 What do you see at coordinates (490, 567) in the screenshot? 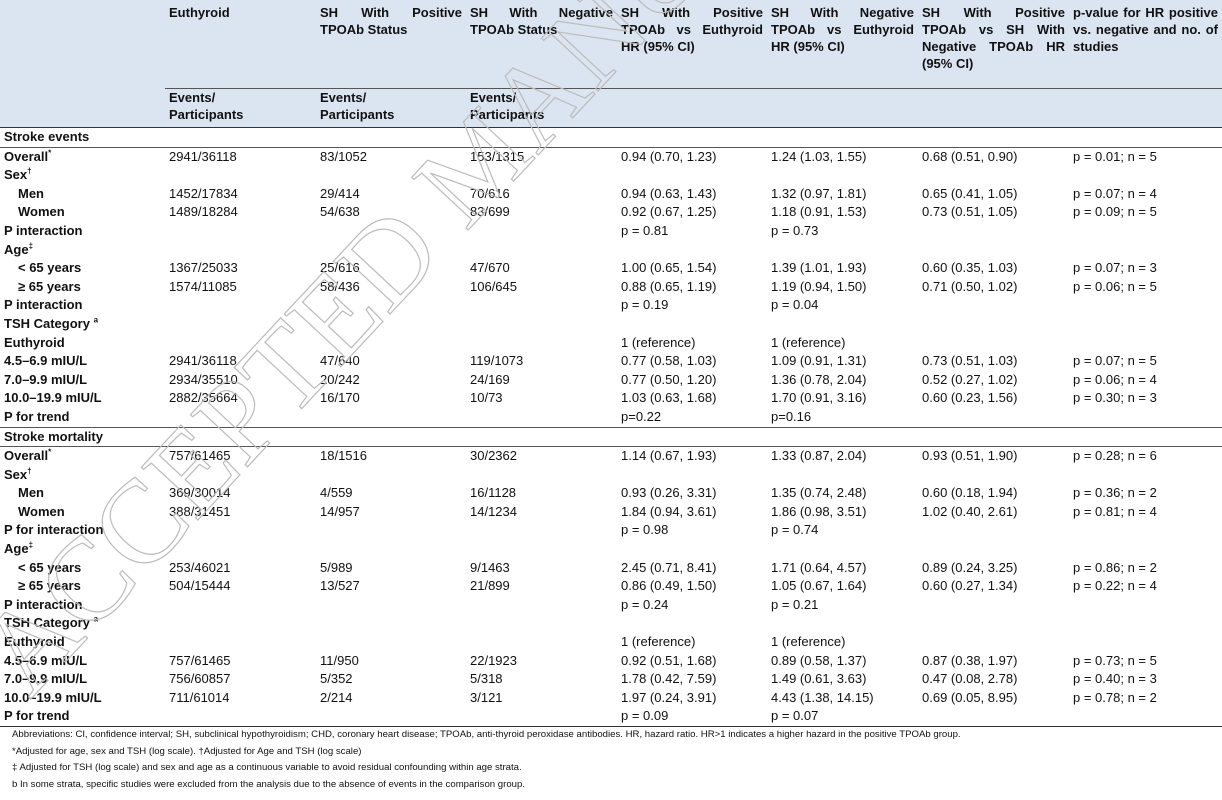
I see `data-cell: 9/1463` at bounding box center [490, 567].